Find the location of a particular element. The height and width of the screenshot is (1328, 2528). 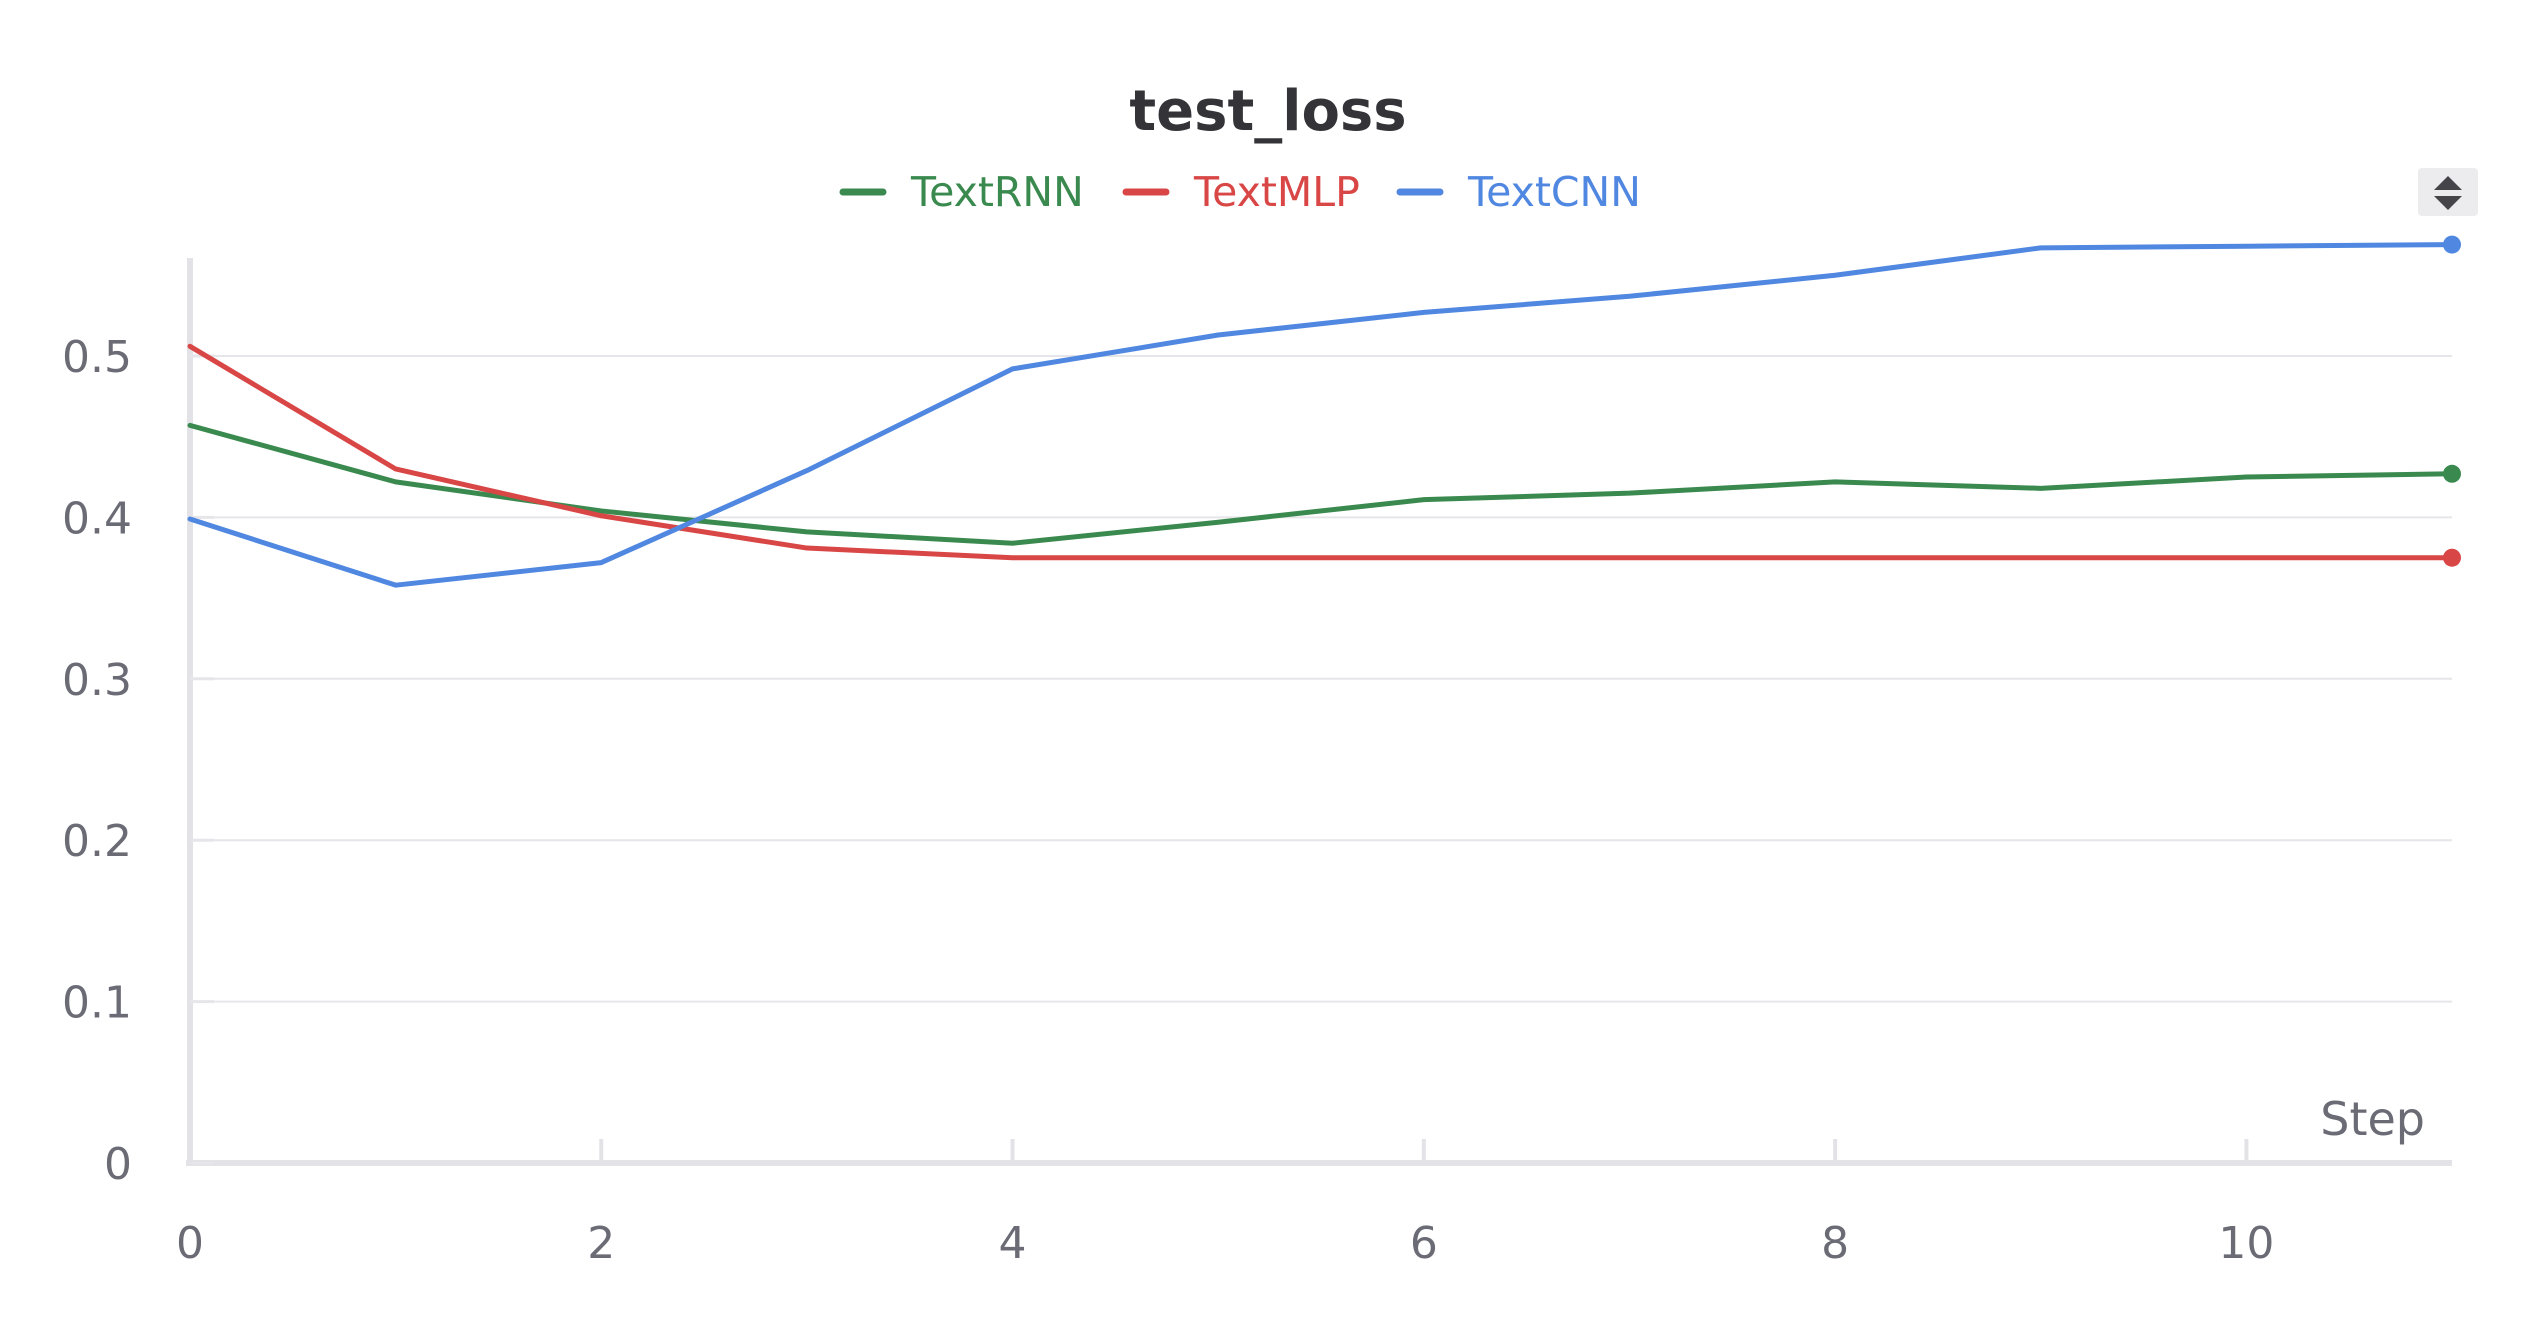

y-tick-label: 0.3 is located at coordinates (97, 680).